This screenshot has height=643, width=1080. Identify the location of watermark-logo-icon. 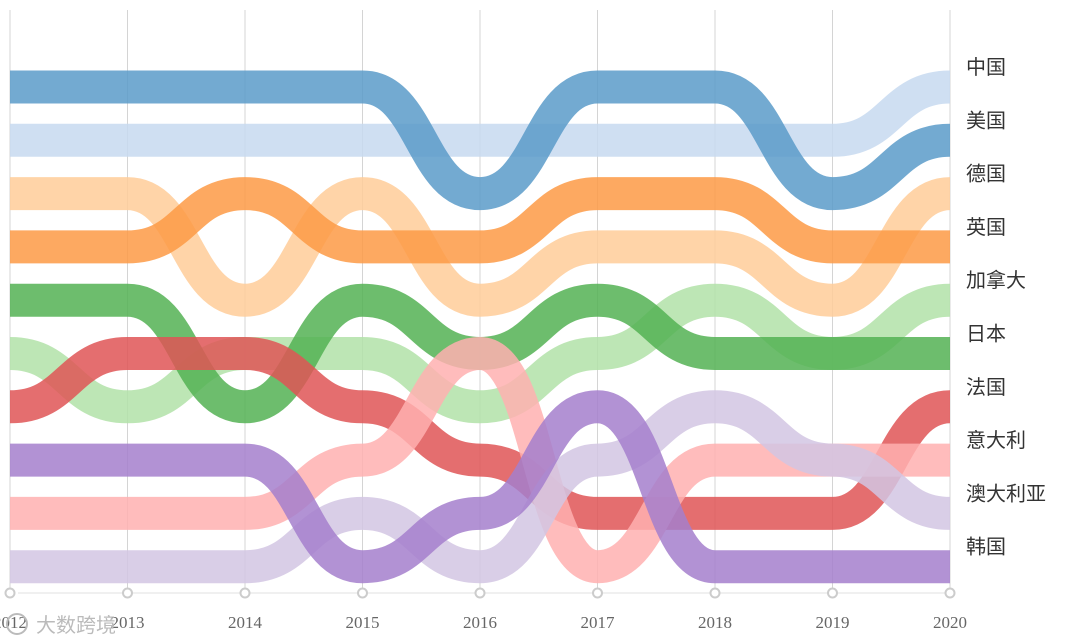
(17, 624).